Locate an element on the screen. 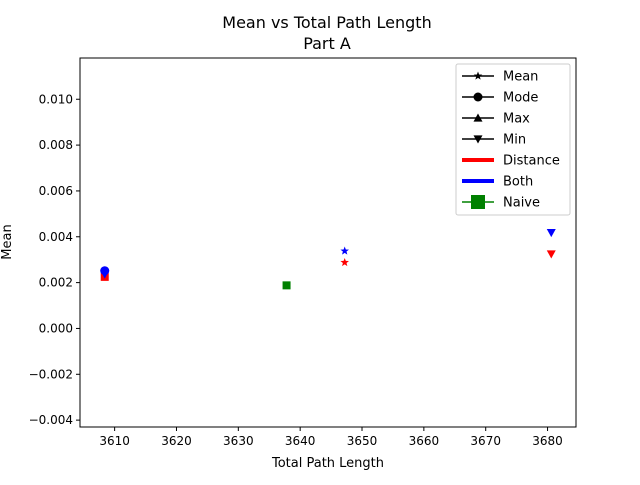  x-tick-label: 3630 is located at coordinates (238, 441).